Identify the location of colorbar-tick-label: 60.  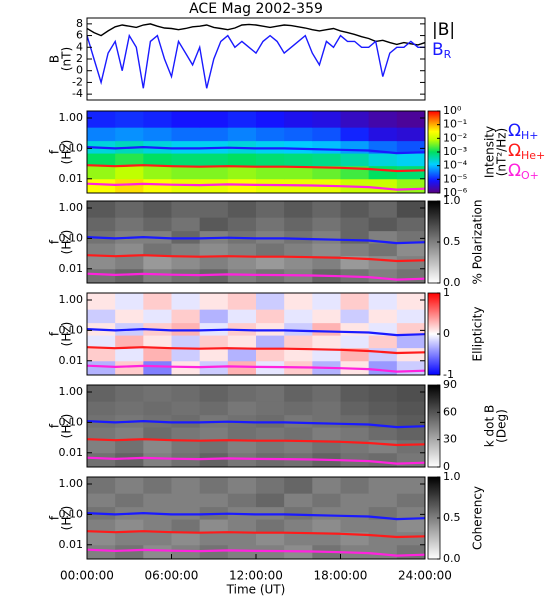
(450, 411).